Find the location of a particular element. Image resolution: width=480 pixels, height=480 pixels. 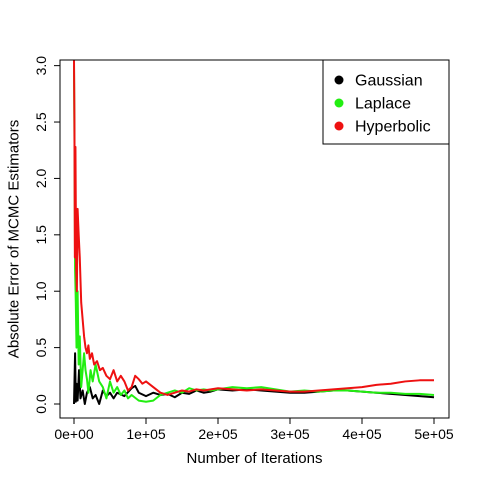

y-tick-label: 1.5 is located at coordinates (41, 235).